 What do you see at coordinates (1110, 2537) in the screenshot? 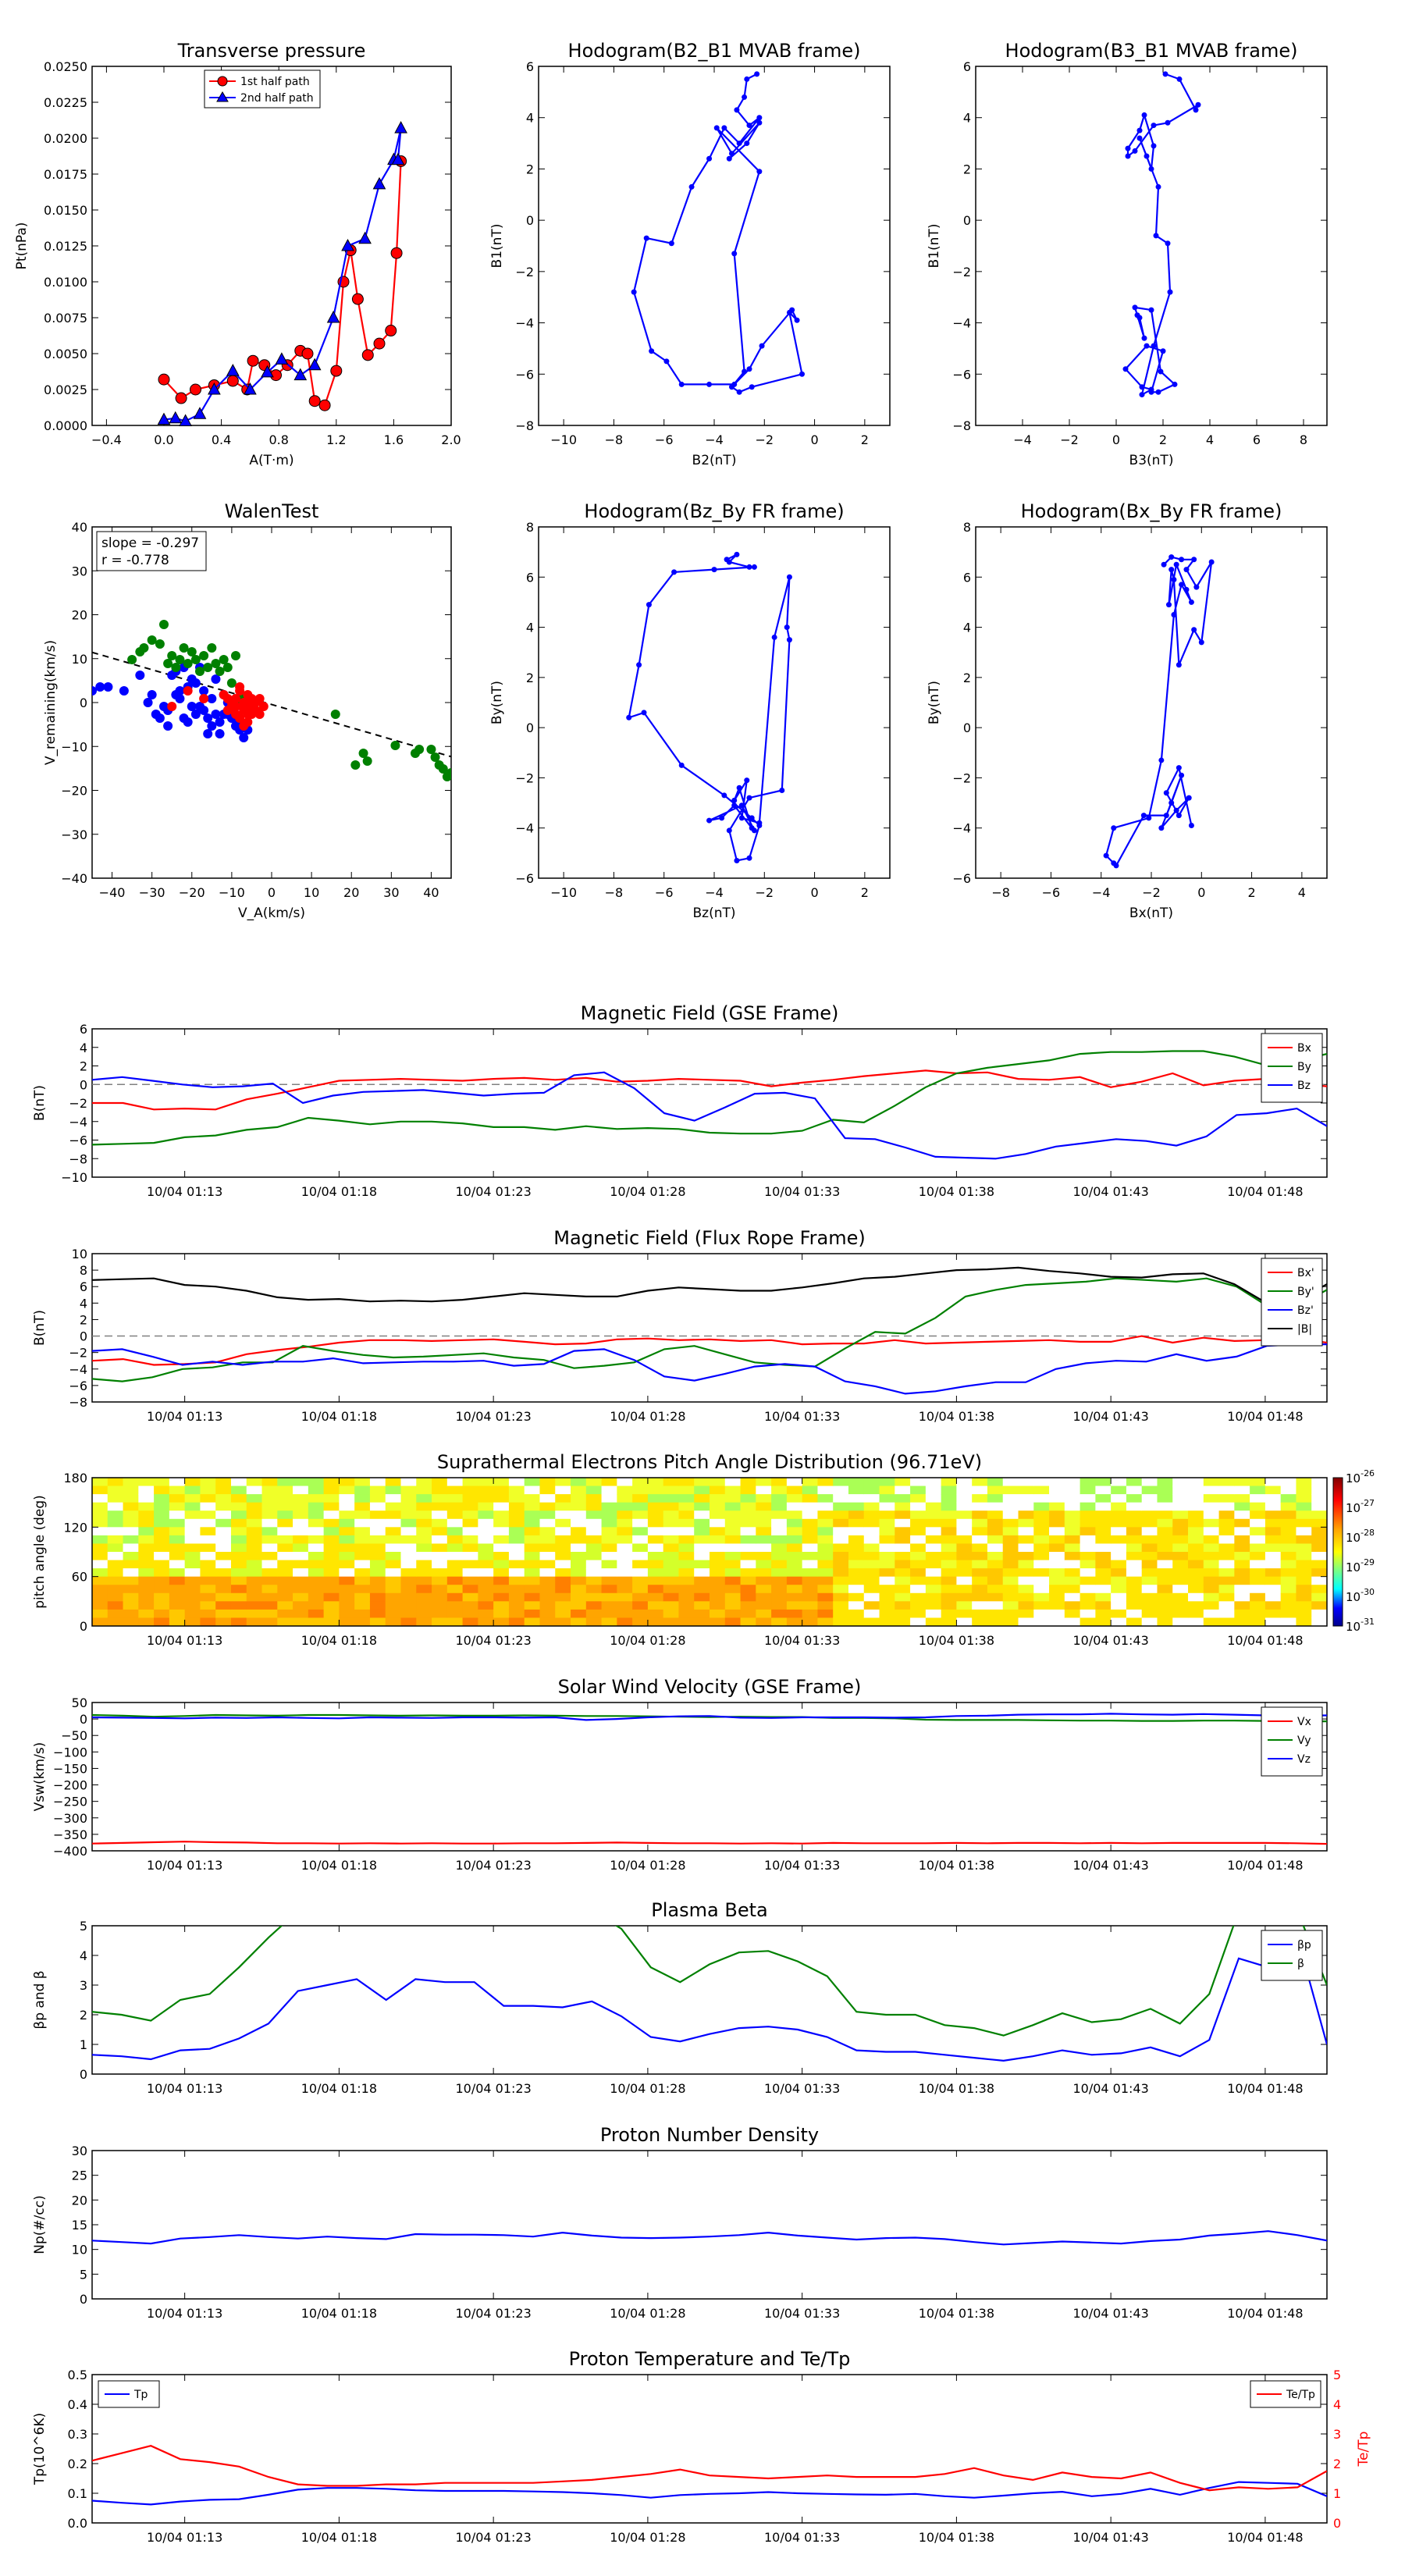
I see `x-tick-label: 10/04 01:43` at bounding box center [1110, 2537].